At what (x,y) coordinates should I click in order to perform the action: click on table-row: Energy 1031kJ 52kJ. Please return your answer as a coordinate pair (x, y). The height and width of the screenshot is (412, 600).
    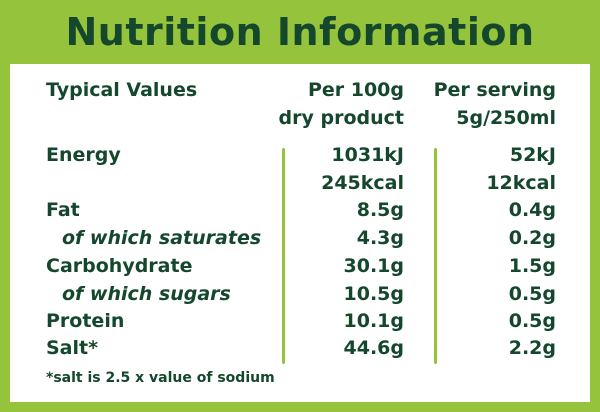
    Looking at the image, I should click on (300, 155).